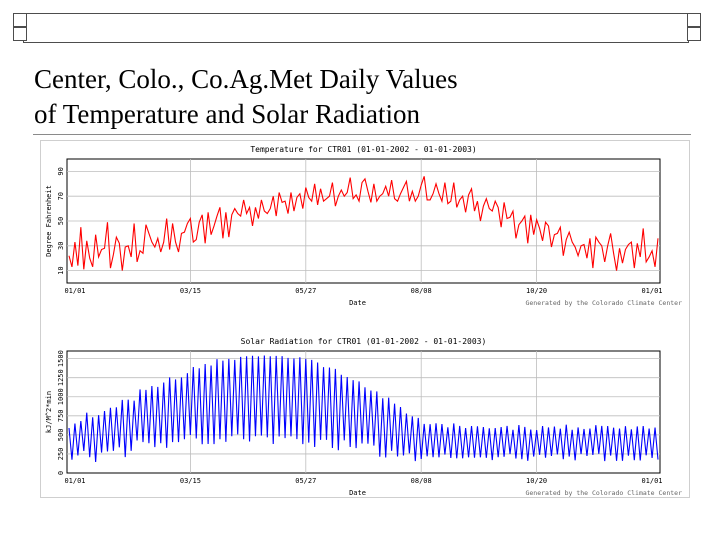 This screenshot has height=540, width=720. I want to click on y-tick-label: 1500, so click(61, 358).